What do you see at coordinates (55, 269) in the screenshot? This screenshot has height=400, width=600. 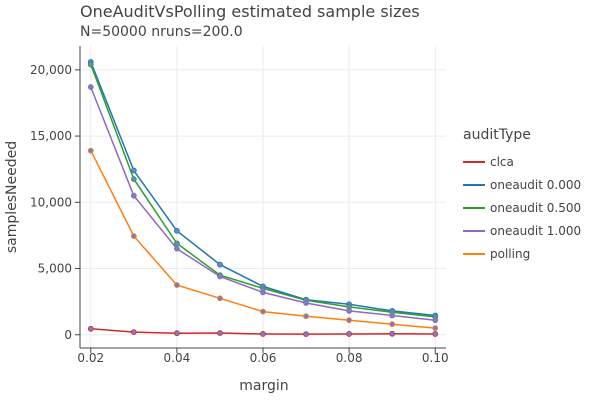 I see `y-tick-label: 5,000` at bounding box center [55, 269].